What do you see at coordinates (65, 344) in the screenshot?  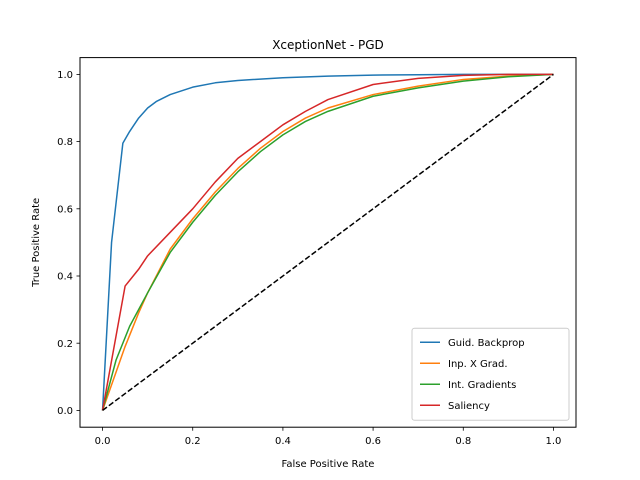 I see `y-tick-label: 0.2` at bounding box center [65, 344].